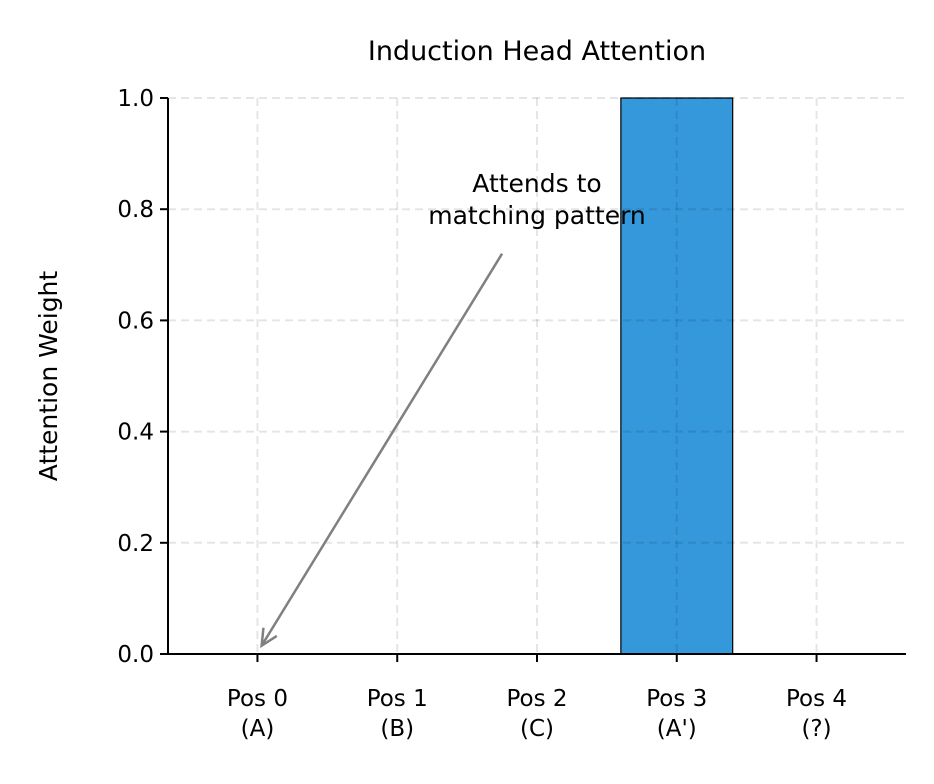 Image resolution: width=934 pixels, height=784 pixels. What do you see at coordinates (135, 544) in the screenshot?
I see `y-tick-label: 0.2` at bounding box center [135, 544].